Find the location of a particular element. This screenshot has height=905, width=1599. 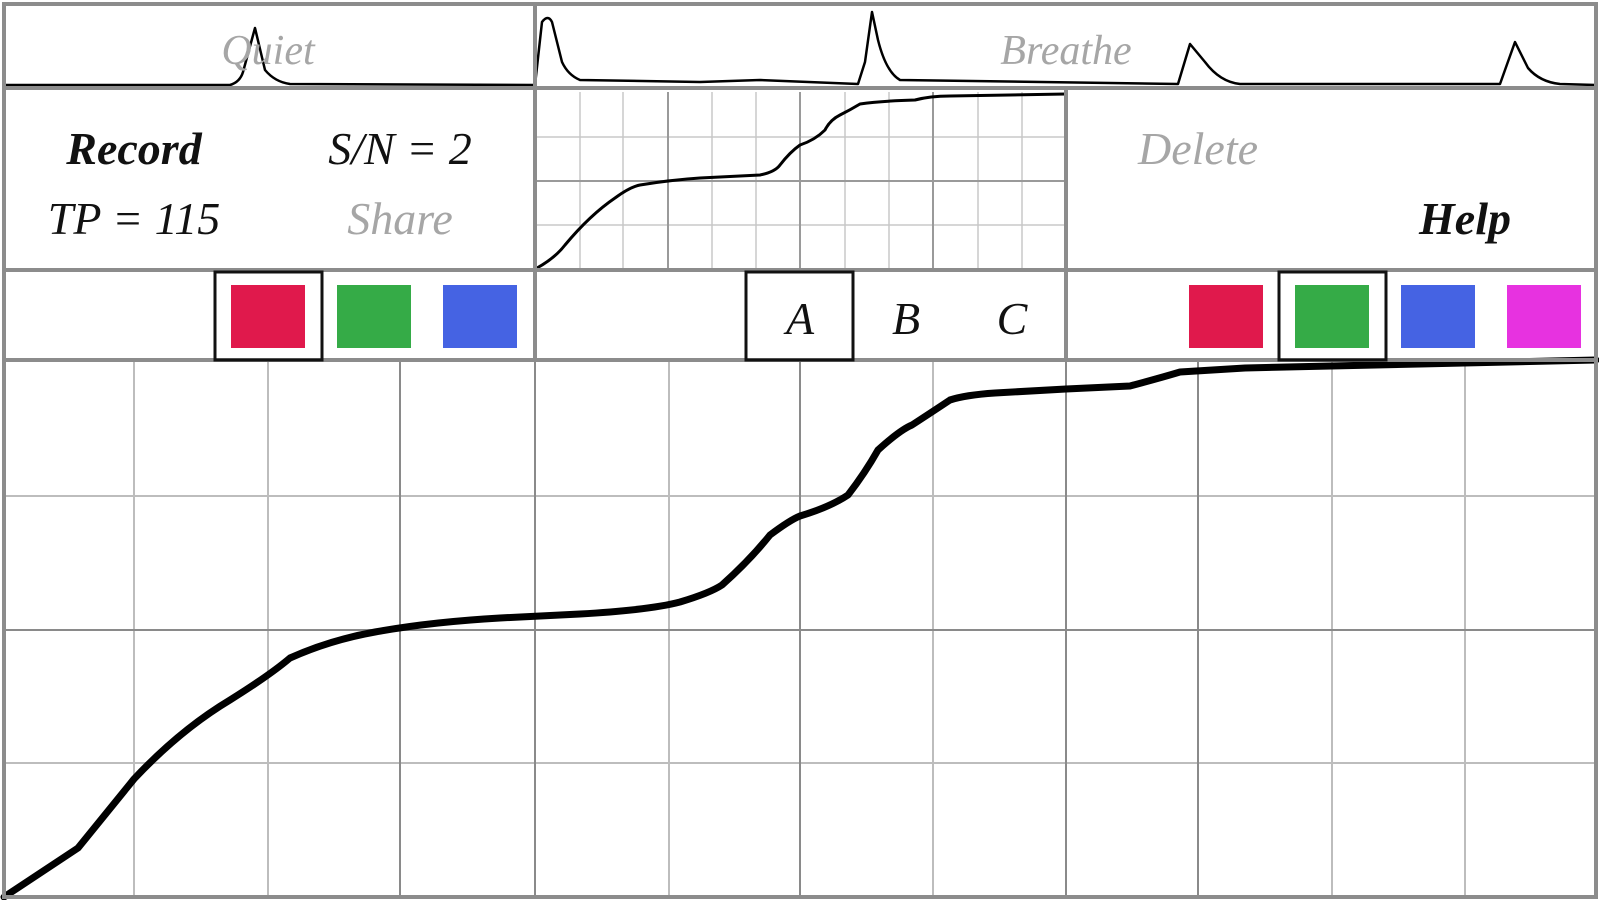

breathe-label: Breathe is located at coordinates (1065, 51).